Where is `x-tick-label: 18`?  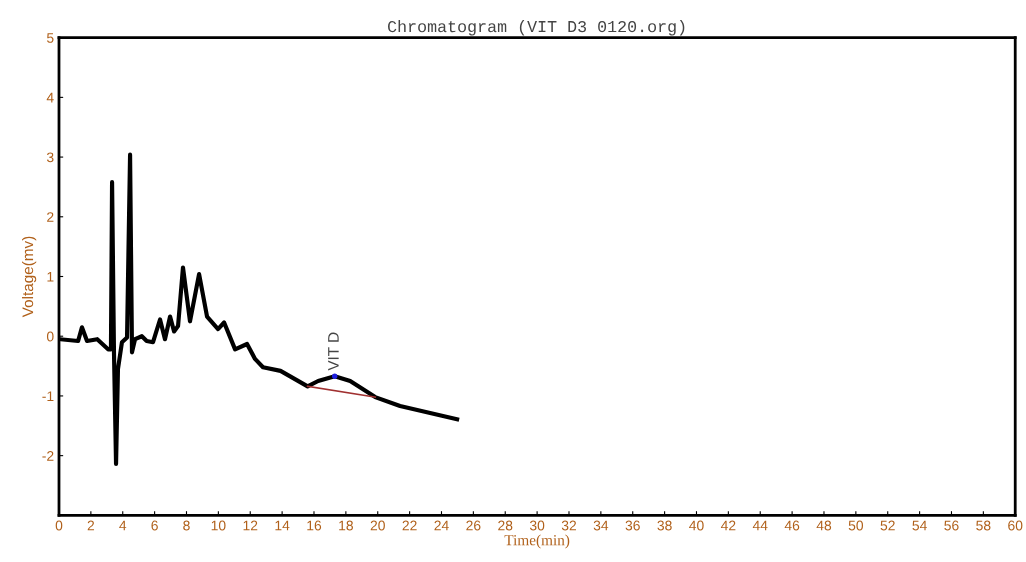 x-tick-label: 18 is located at coordinates (346, 525).